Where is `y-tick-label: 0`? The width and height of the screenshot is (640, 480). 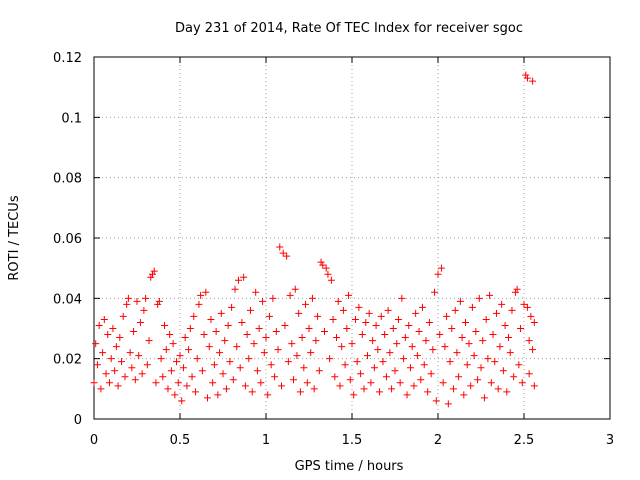
y-tick-label: 0 is located at coordinates (78, 420).